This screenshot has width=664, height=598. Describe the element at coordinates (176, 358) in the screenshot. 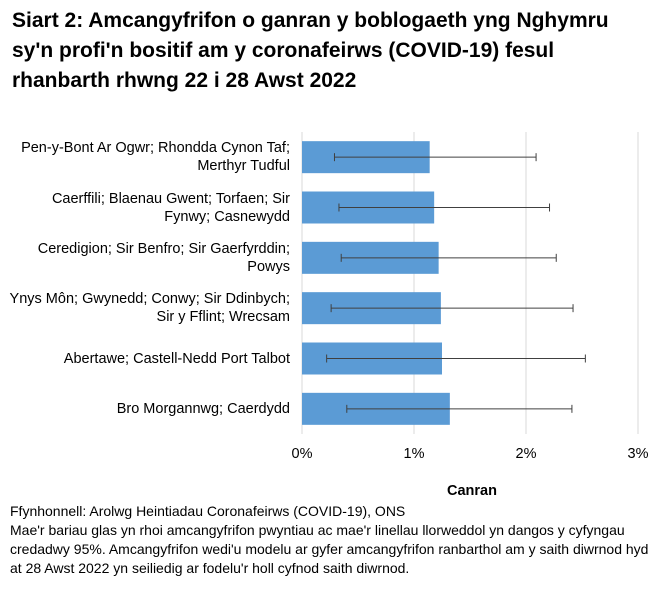

I see `y-tick-label: Abertawe; Castell-Nedd Port Talbot` at that location.